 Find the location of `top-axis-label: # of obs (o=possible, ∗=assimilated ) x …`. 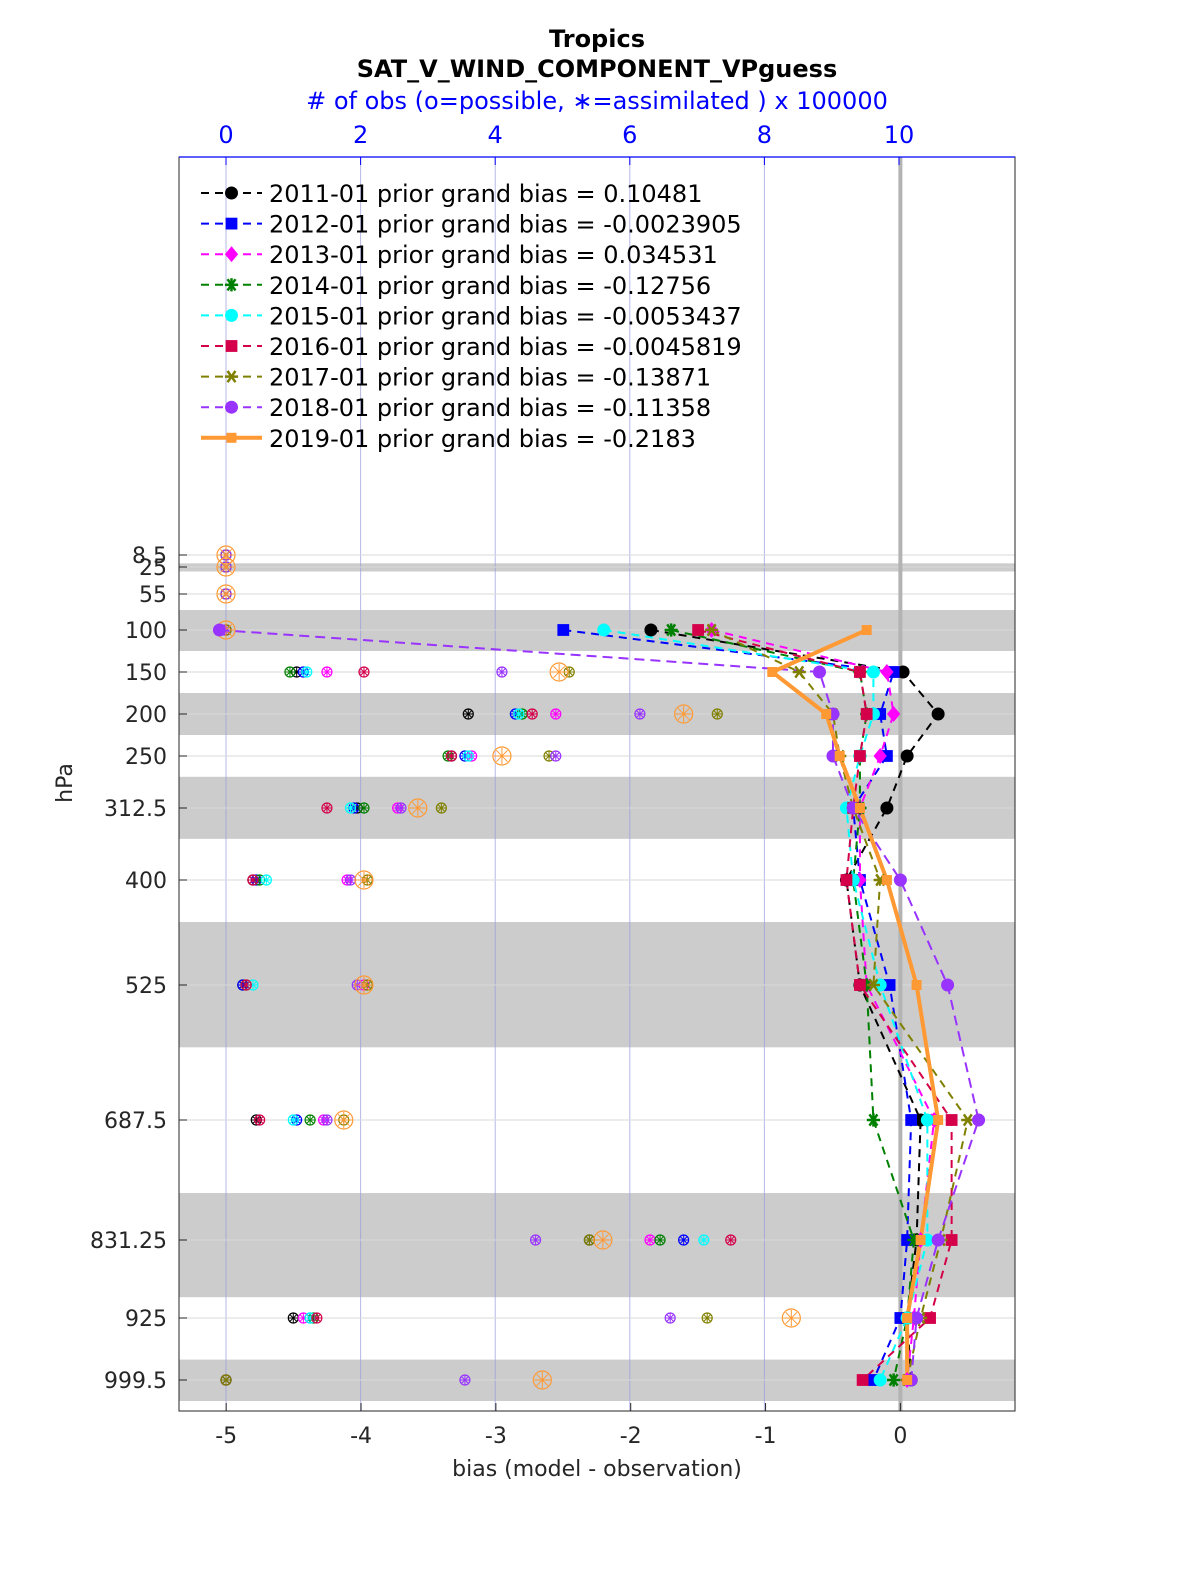

top-axis-label: # of obs (o=possible, ∗=assimilated ) x … is located at coordinates (597, 101).